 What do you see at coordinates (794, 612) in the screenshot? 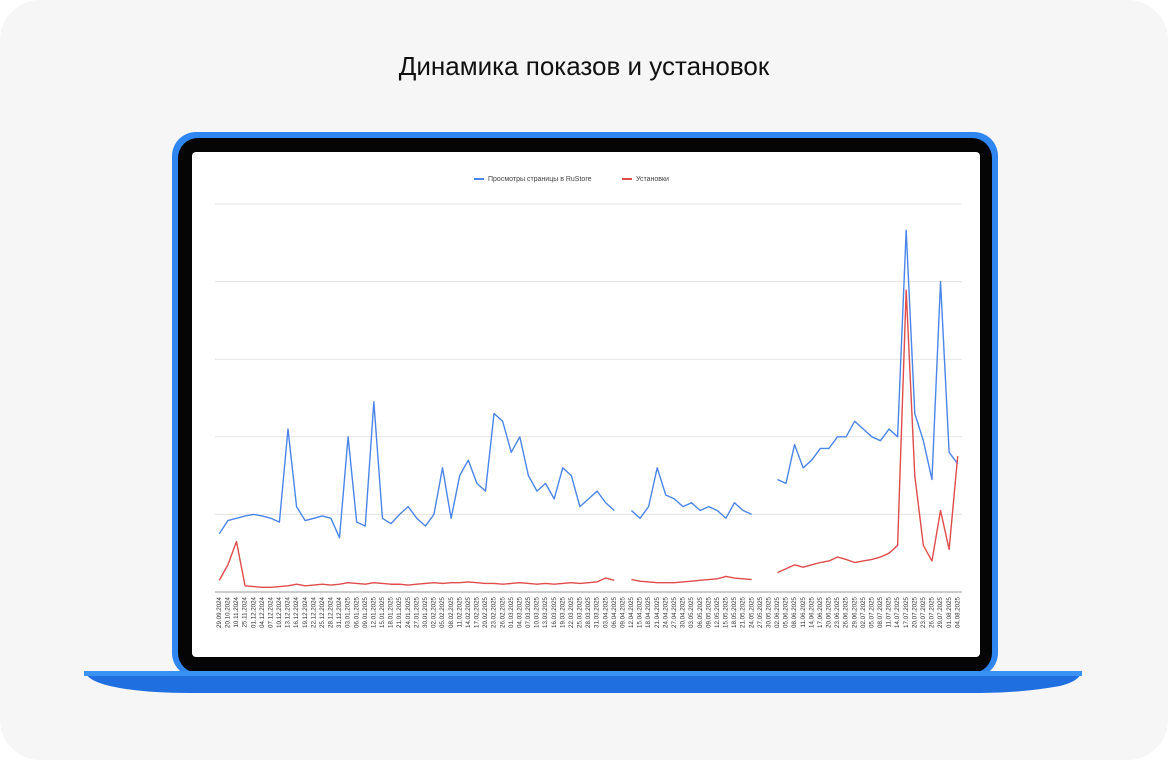
I see `x-tick-label: 08.06.2025` at bounding box center [794, 612].